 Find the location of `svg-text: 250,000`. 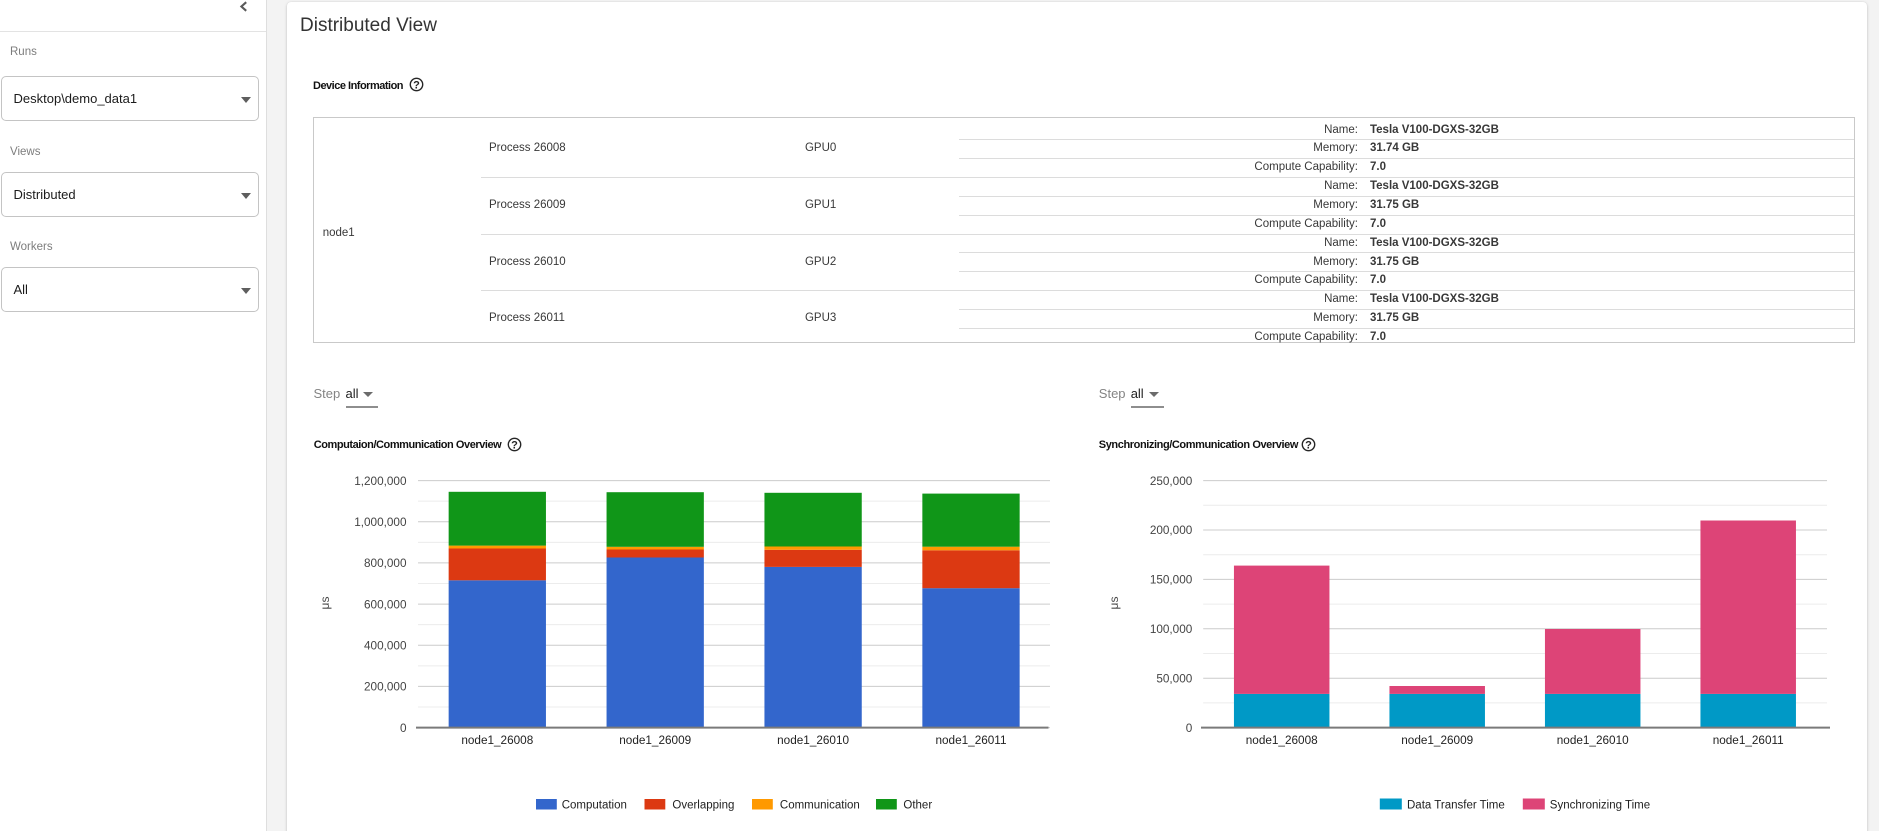

svg-text: 250,000 is located at coordinates (1171, 481).